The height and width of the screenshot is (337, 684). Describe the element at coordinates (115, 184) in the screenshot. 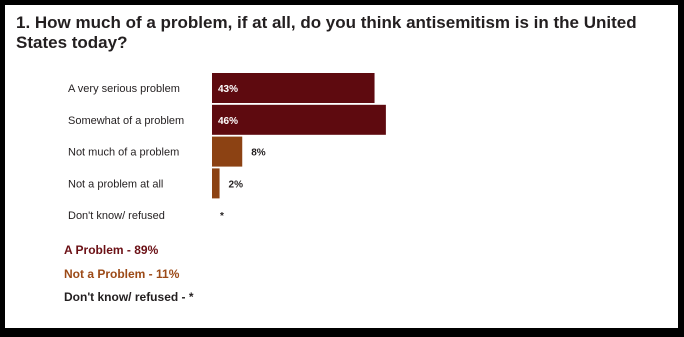

I see `category-label-not-a-problem-at-all: Not a problem at all` at that location.